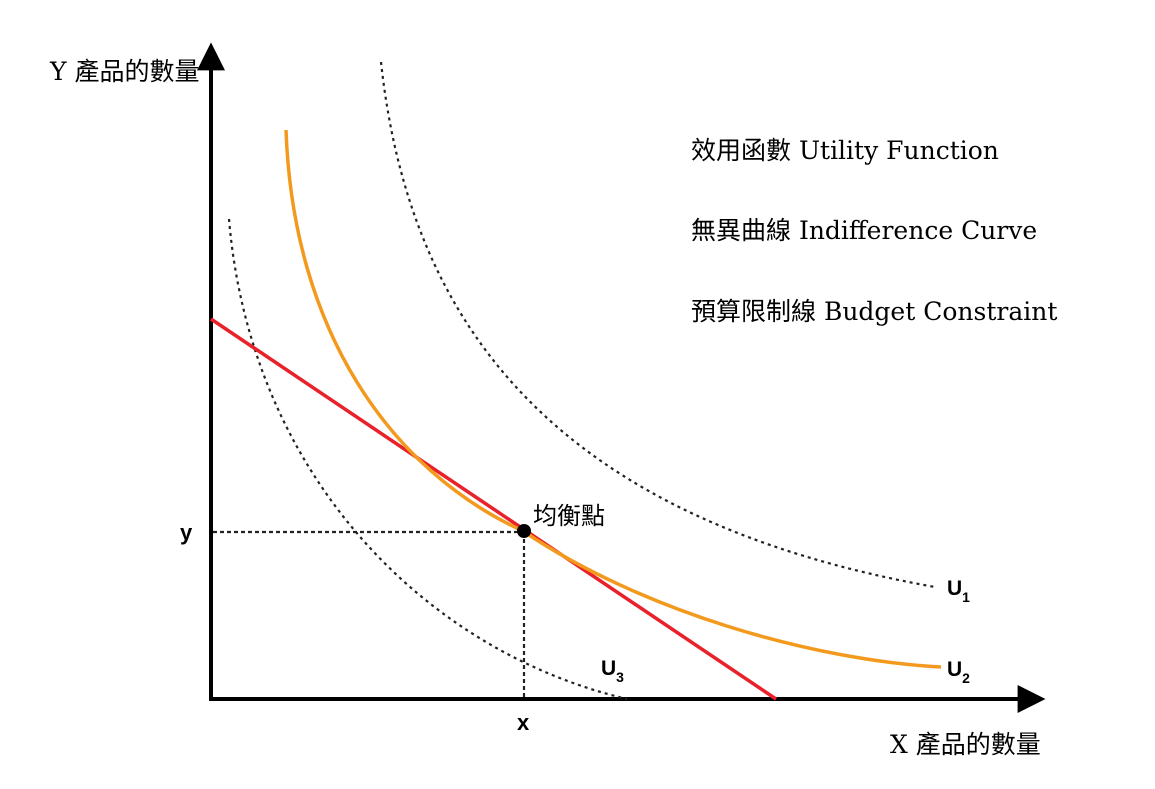  Describe the element at coordinates (864, 230) in the screenshot. I see `legend-indifference-curve: 無異曲線 Indifference Curve` at that location.